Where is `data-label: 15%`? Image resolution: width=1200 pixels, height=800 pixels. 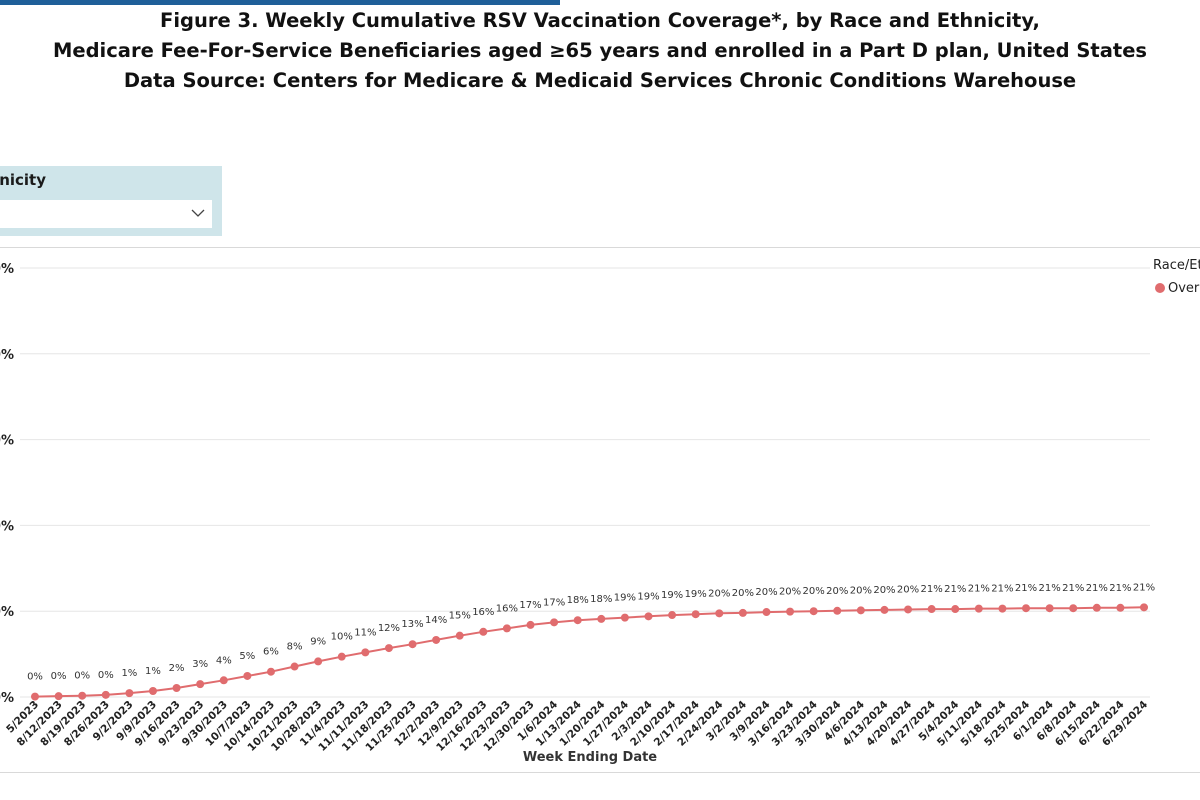 data-label: 15% is located at coordinates (460, 616).